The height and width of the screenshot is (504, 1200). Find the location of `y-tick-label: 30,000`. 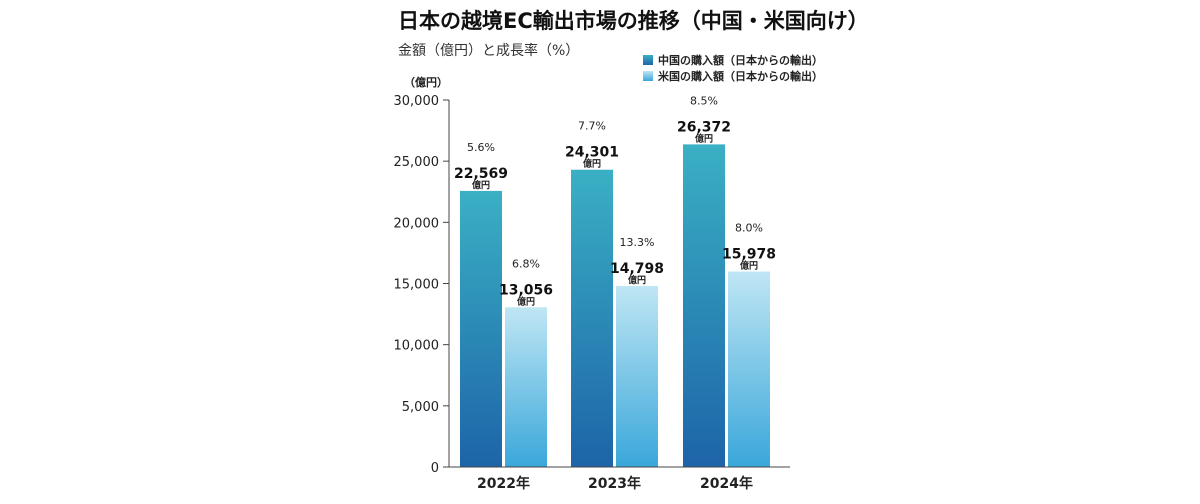

y-tick-label: 30,000 is located at coordinates (417, 101).